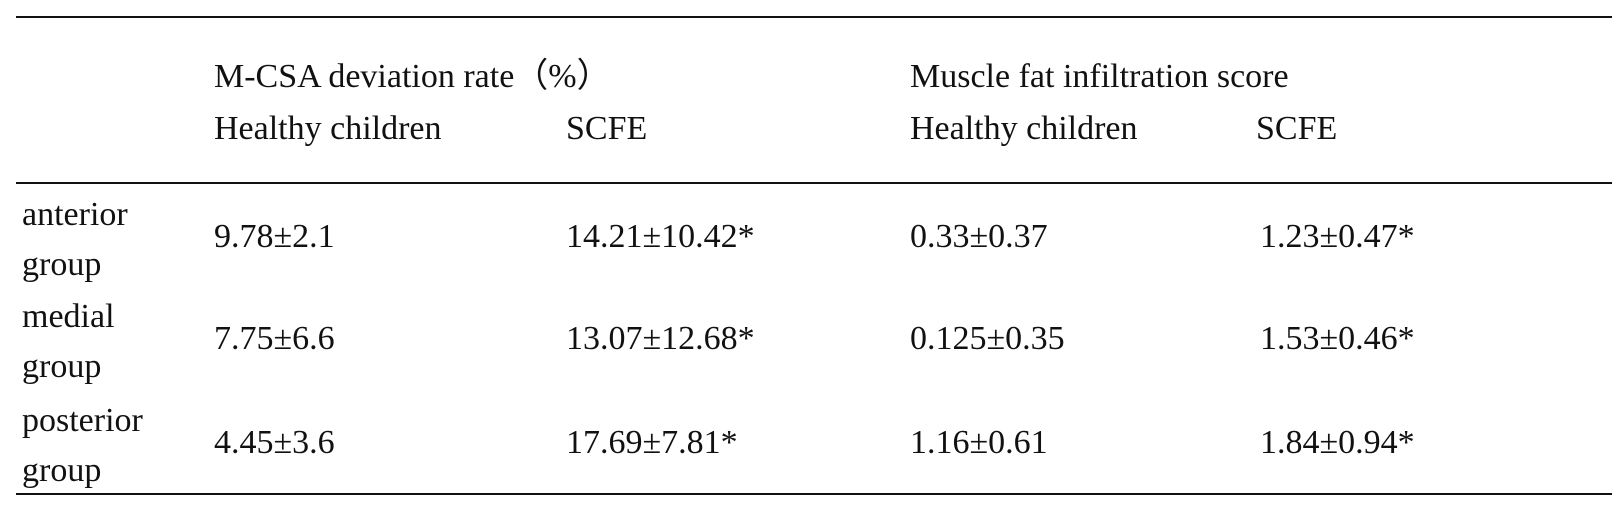  I want to click on table-cell: 13.07±12.68*, so click(660, 338).